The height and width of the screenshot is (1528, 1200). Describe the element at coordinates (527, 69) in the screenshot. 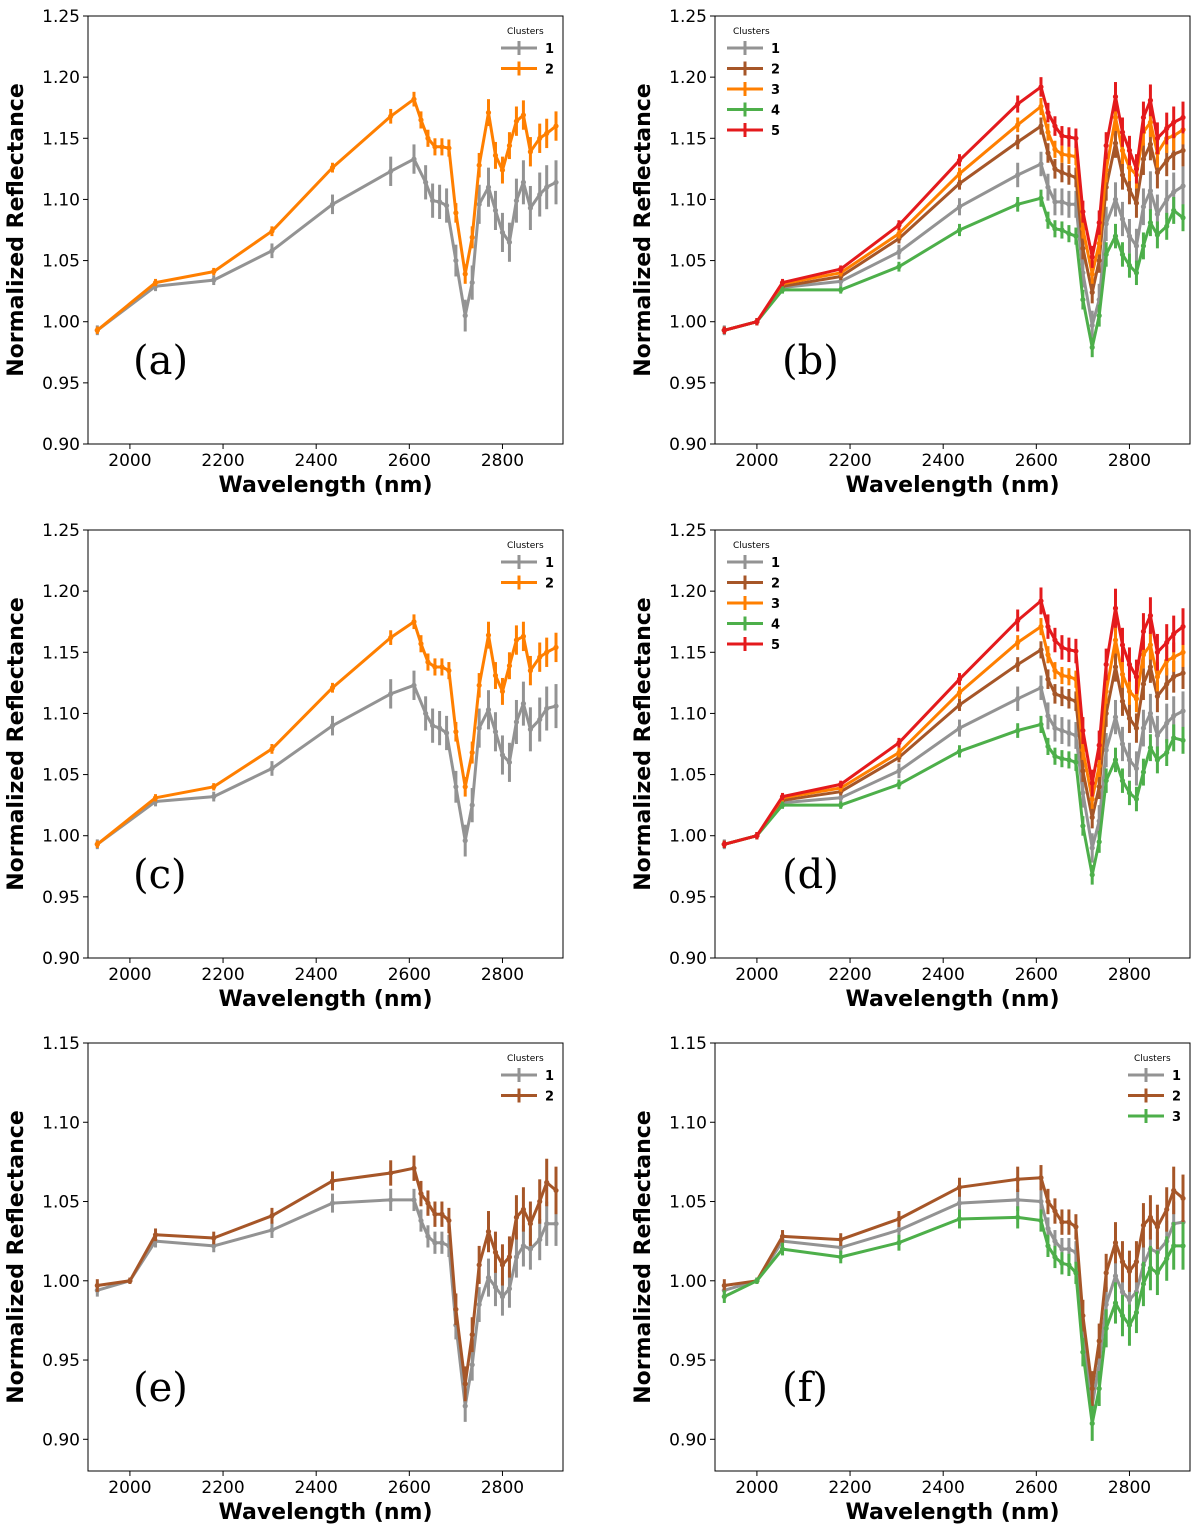

I see `legend-item: 2` at that location.